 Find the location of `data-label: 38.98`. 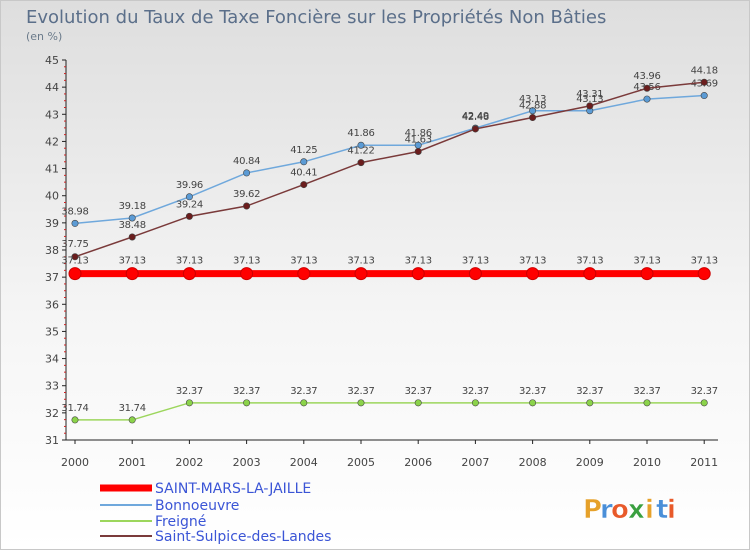

data-label: 38.98 is located at coordinates (74, 211).